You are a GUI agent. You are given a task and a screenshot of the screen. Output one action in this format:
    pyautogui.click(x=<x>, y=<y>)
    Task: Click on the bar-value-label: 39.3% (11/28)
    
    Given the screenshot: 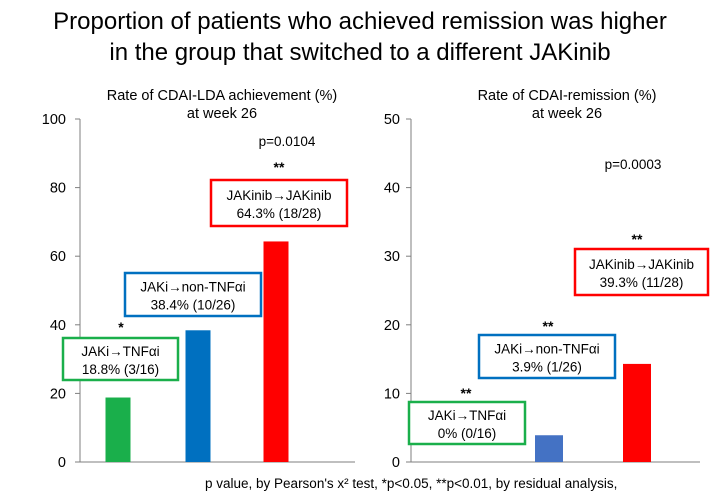 What is the action you would take?
    pyautogui.click(x=642, y=282)
    